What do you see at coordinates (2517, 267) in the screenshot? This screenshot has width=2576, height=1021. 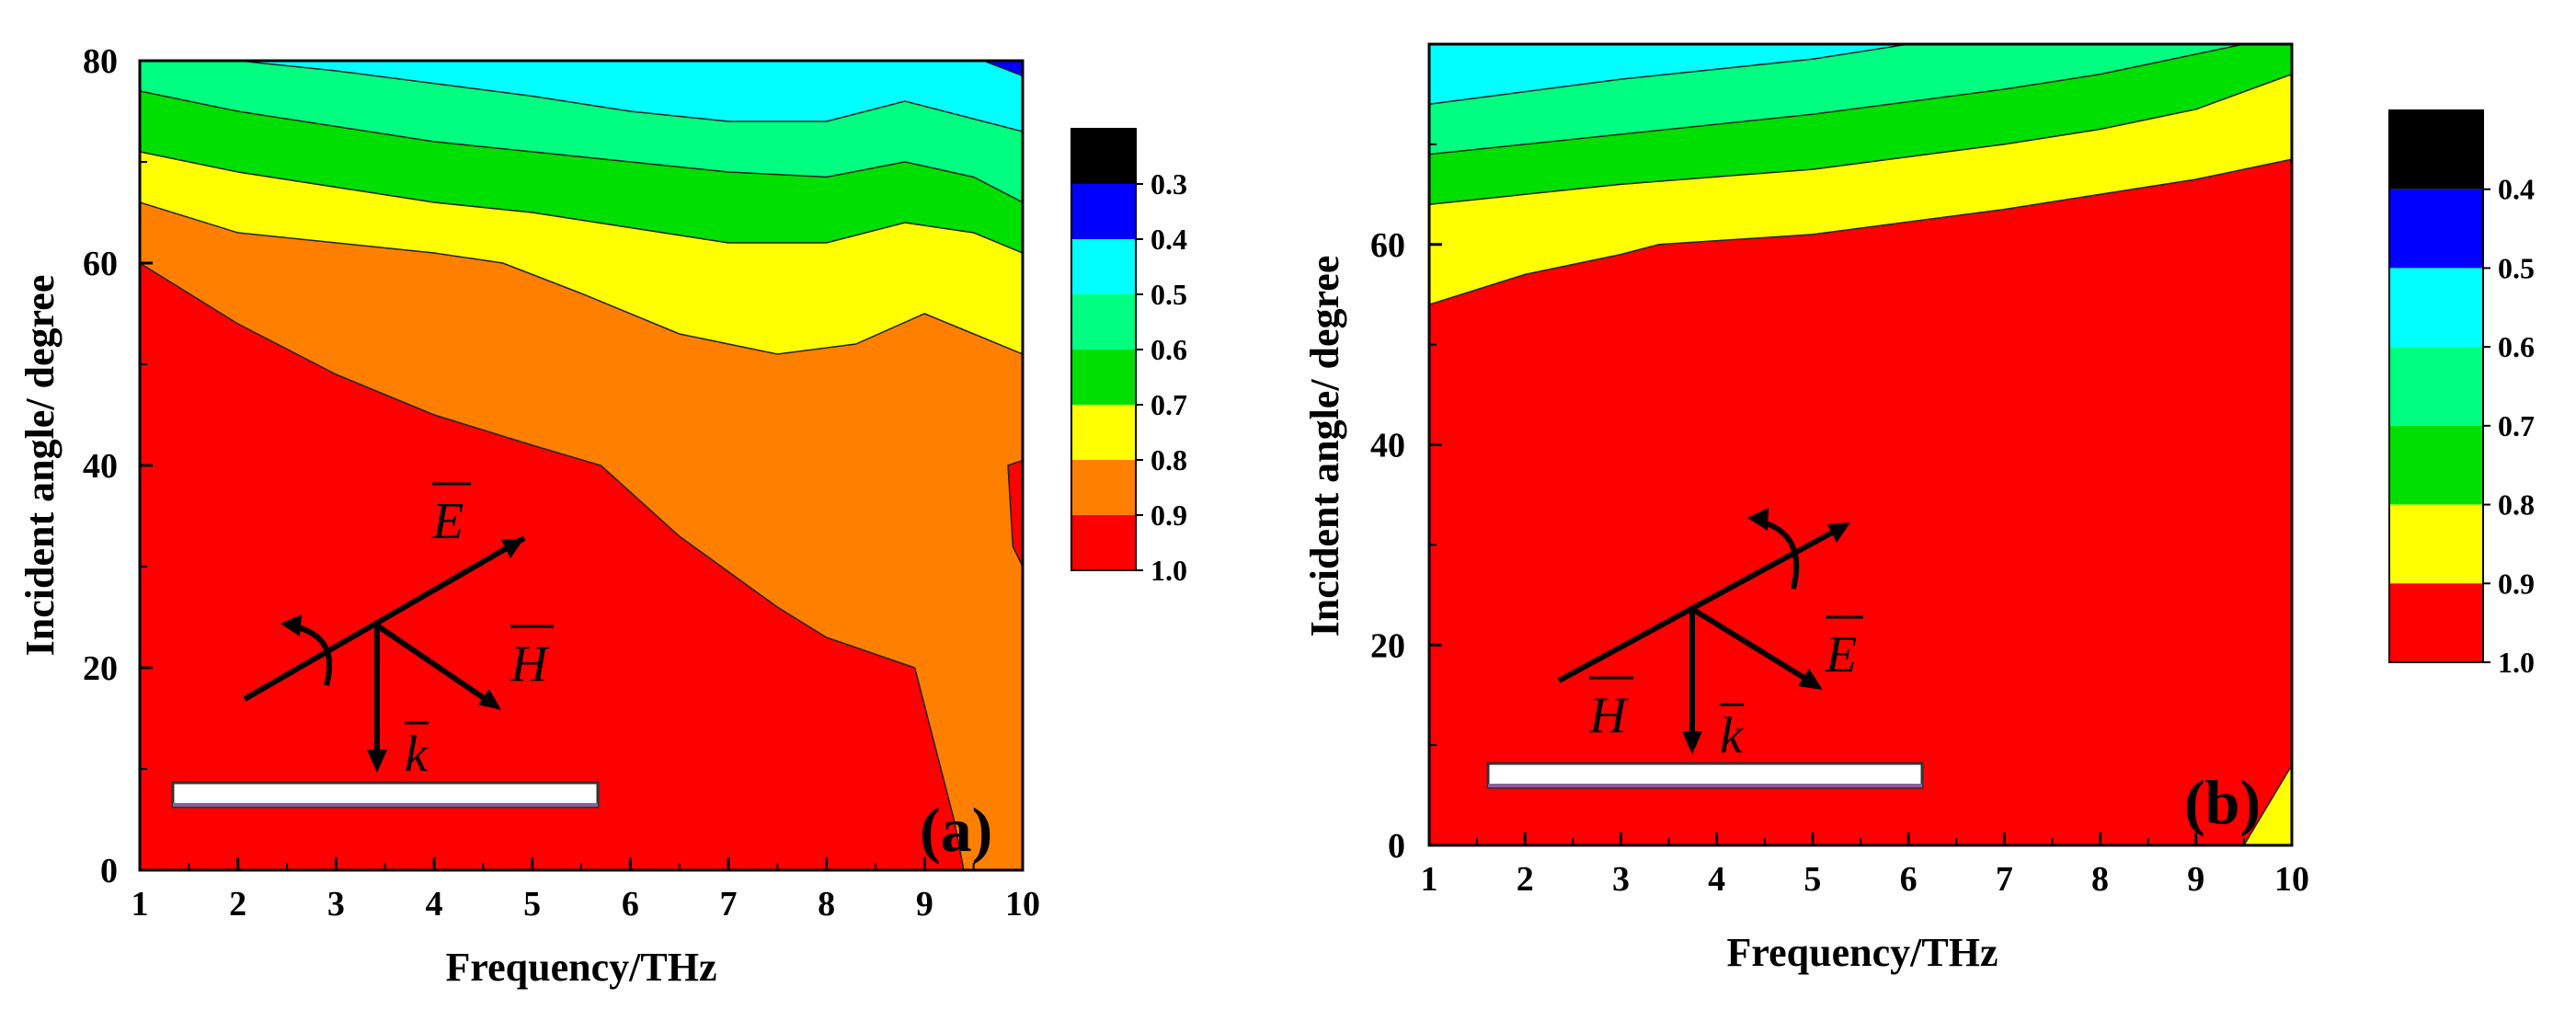 I see `panel-b-colorbar-label: 0.5` at bounding box center [2517, 267].